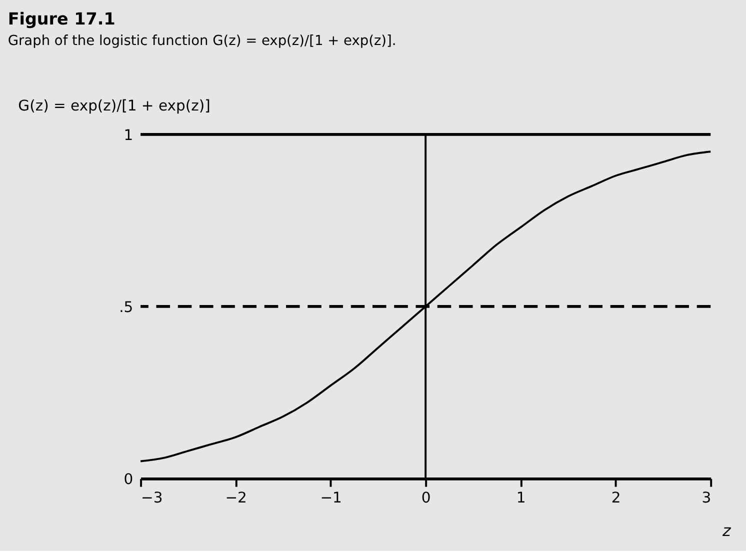 The image size is (746, 559). Describe the element at coordinates (426, 498) in the screenshot. I see `x-tick-label: 0` at that location.